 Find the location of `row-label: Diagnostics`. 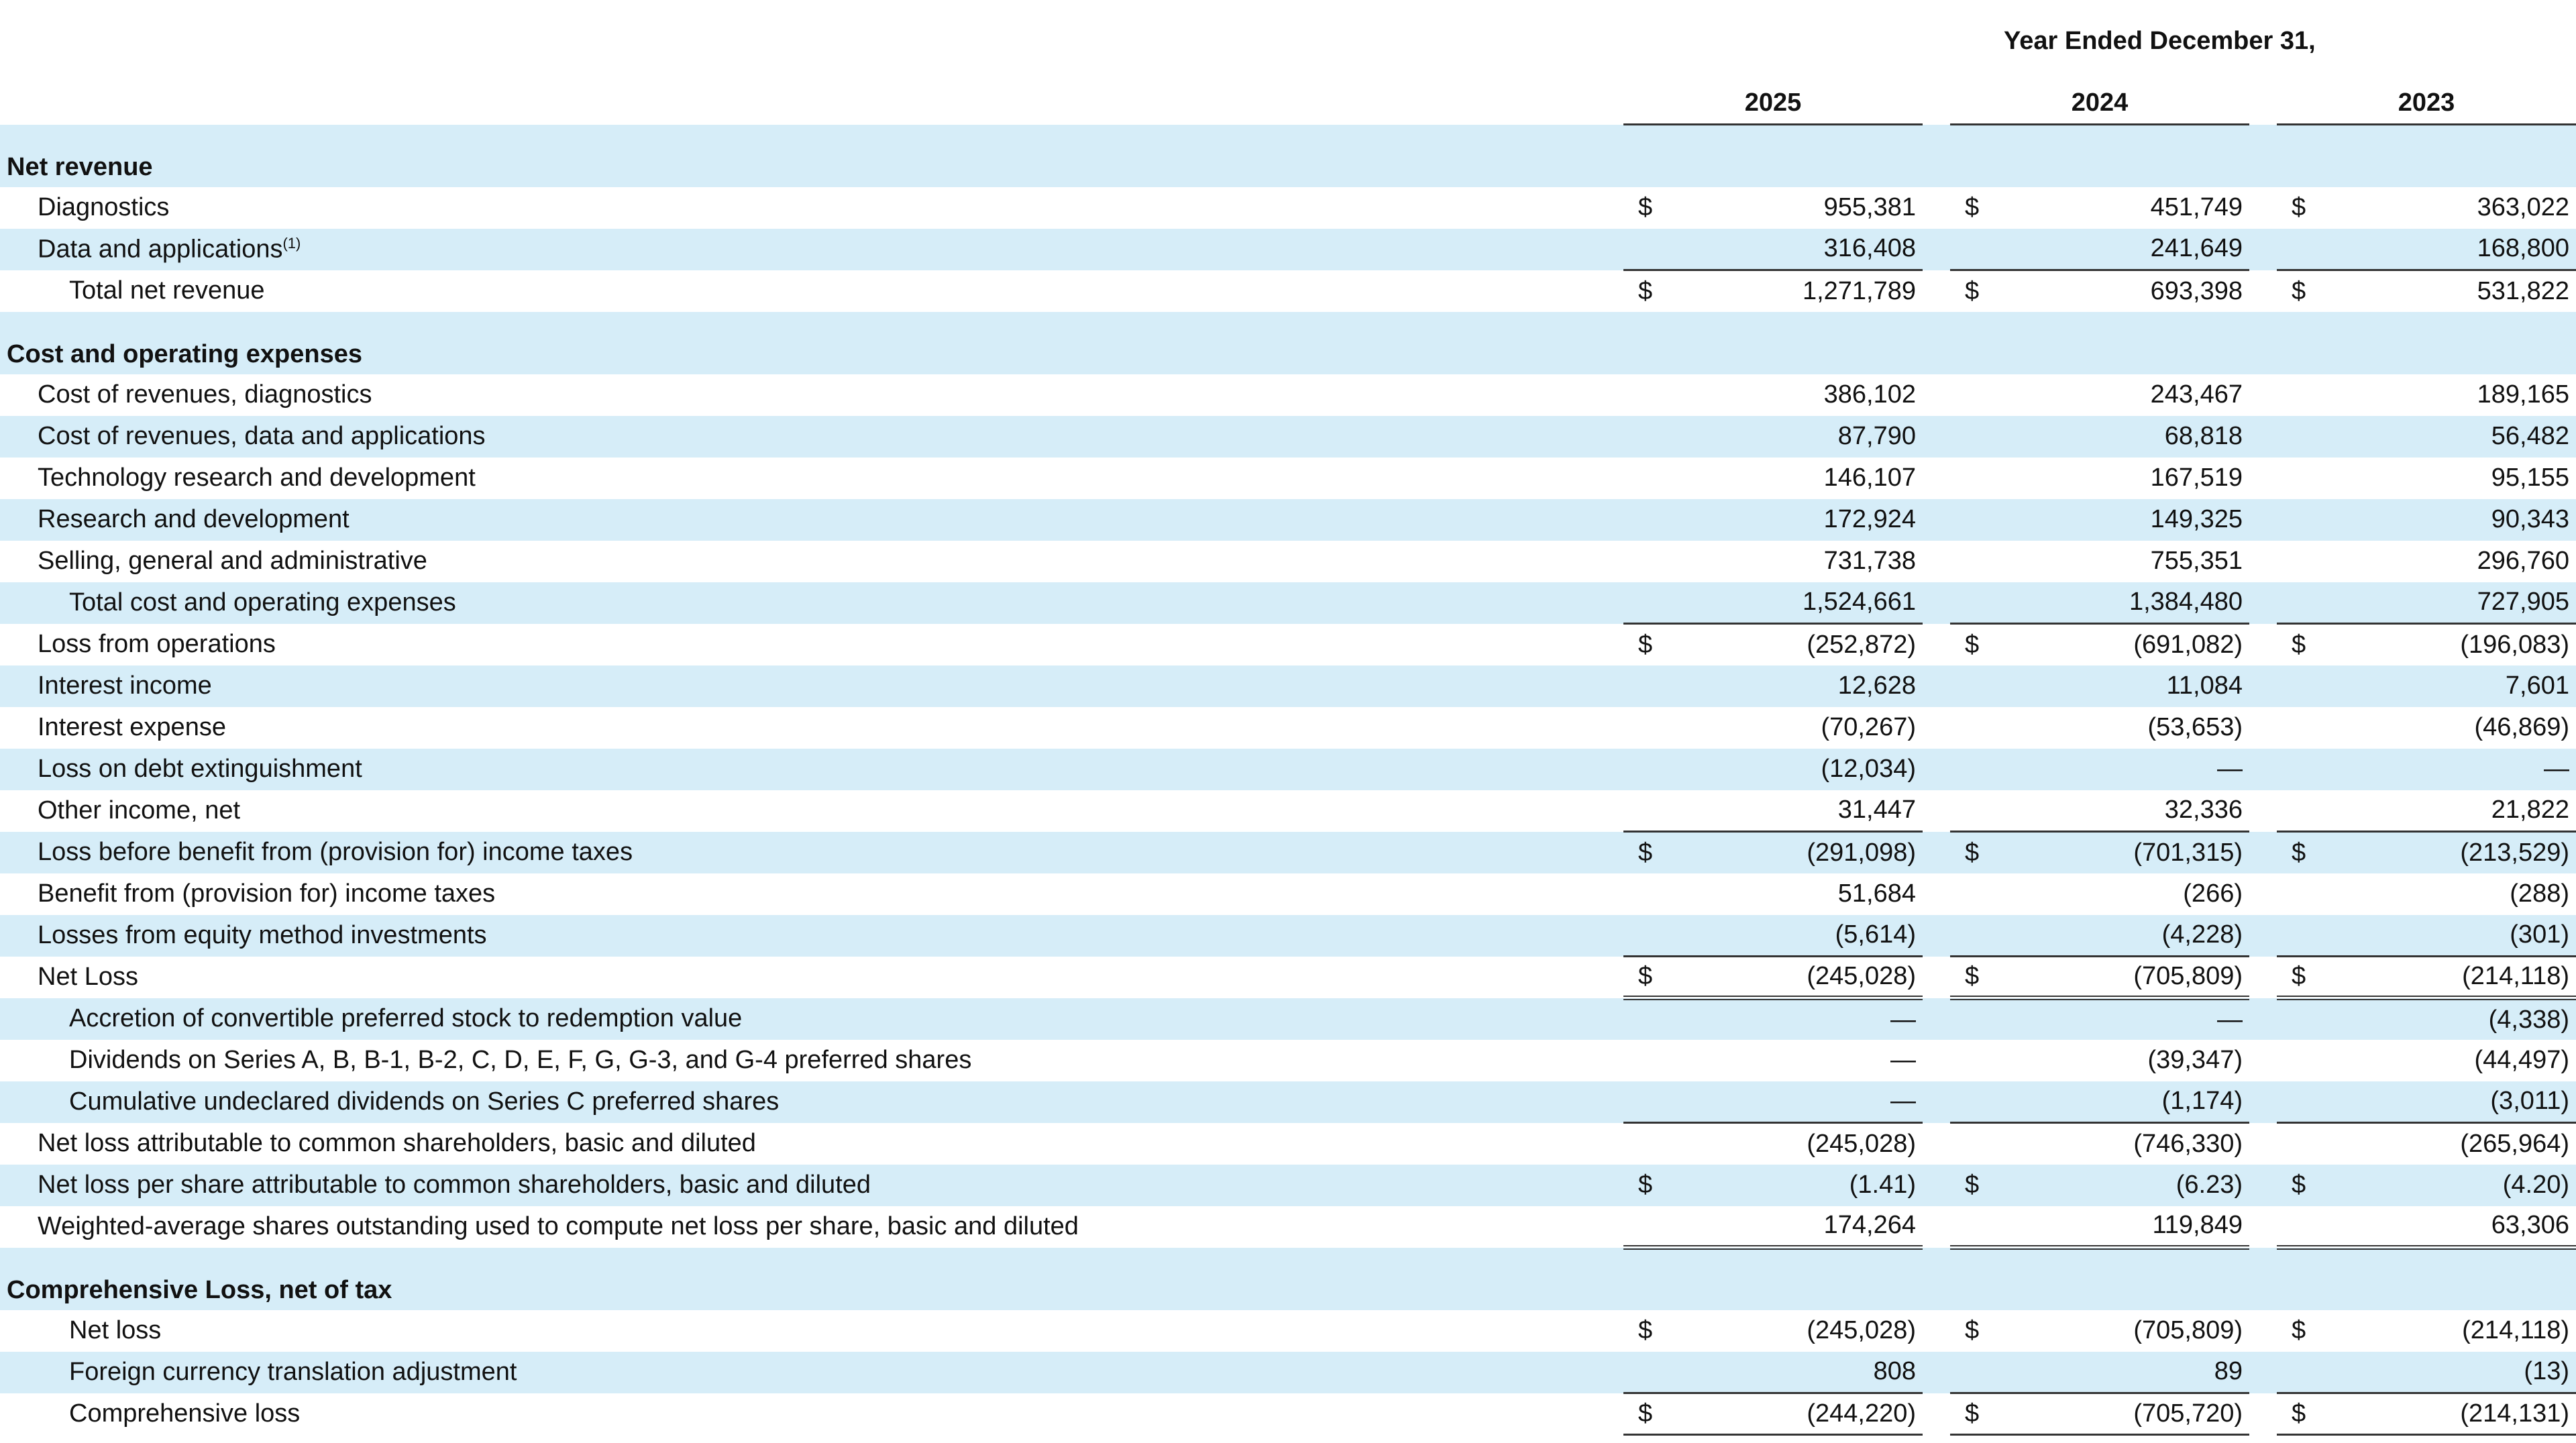

row-label: Diagnostics is located at coordinates (811, 208).